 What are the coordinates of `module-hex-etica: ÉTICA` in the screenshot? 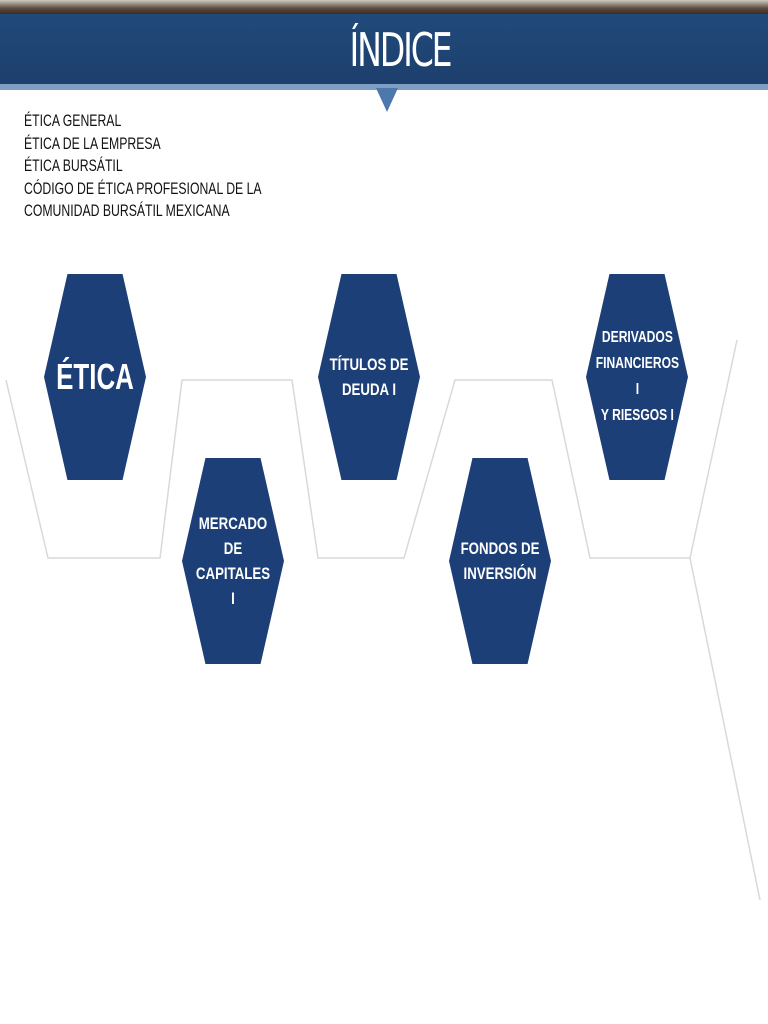 It's located at (95, 377).